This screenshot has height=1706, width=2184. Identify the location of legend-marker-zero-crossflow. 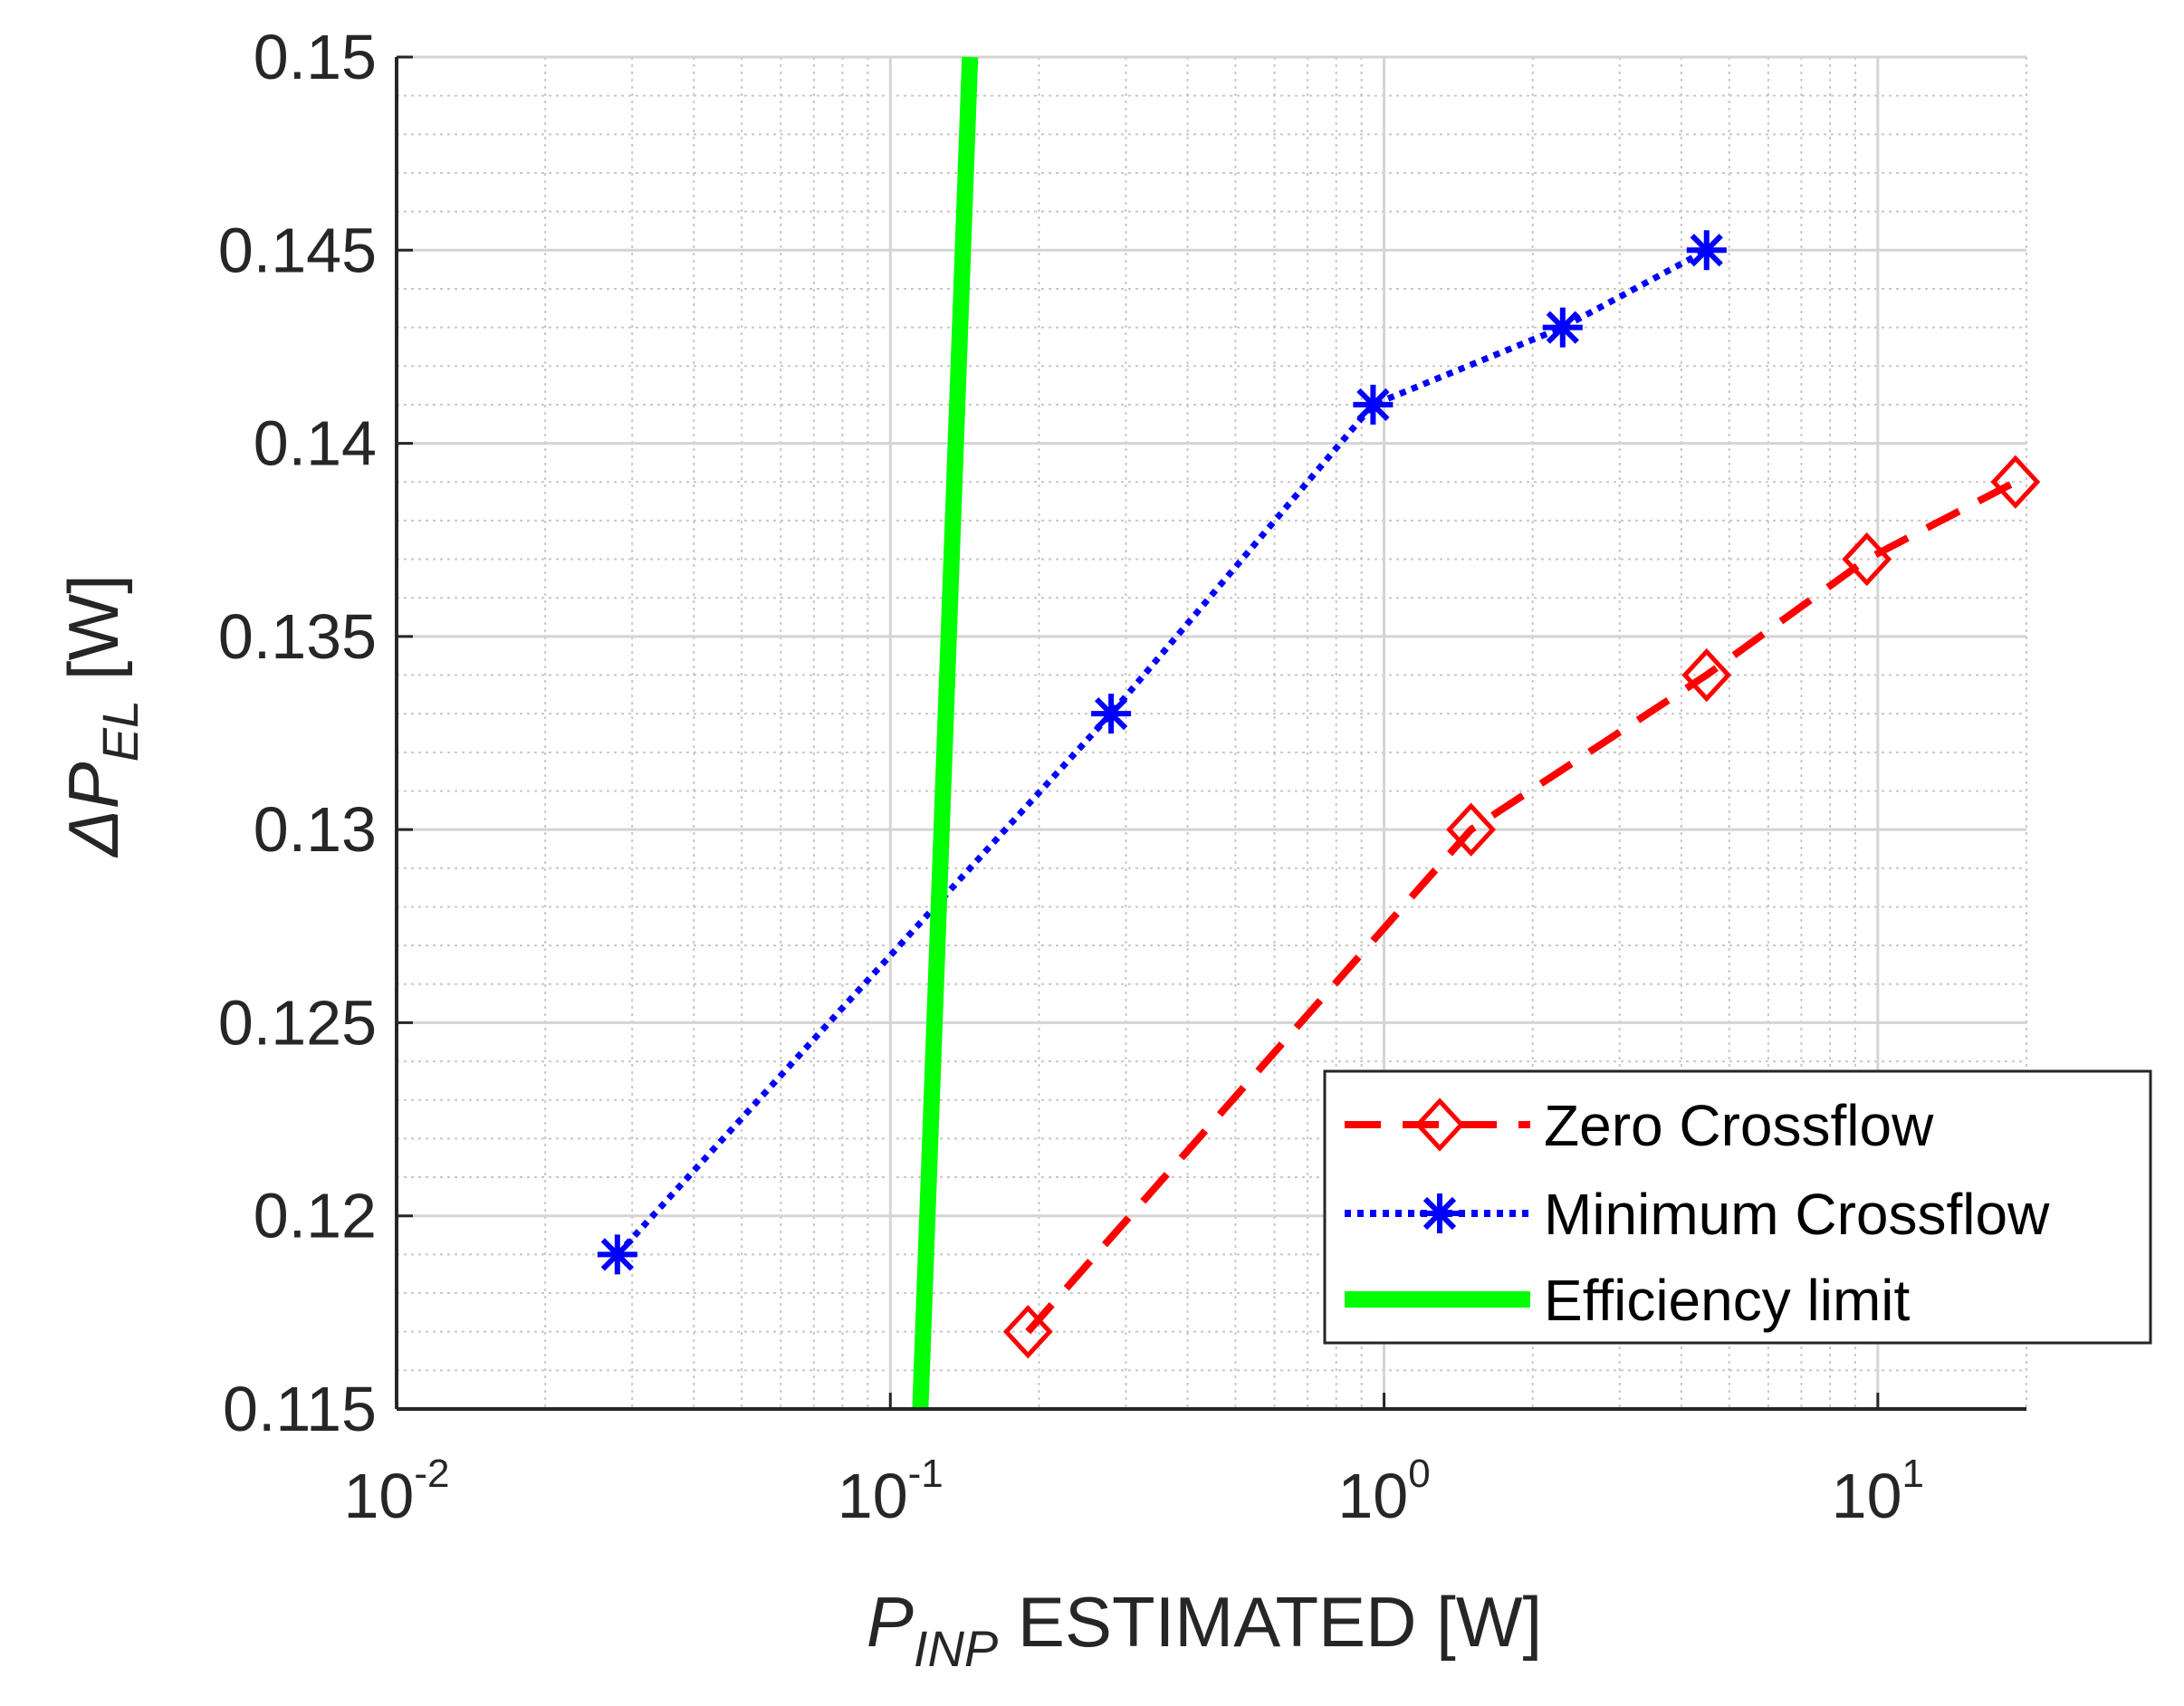
(1439, 1124).